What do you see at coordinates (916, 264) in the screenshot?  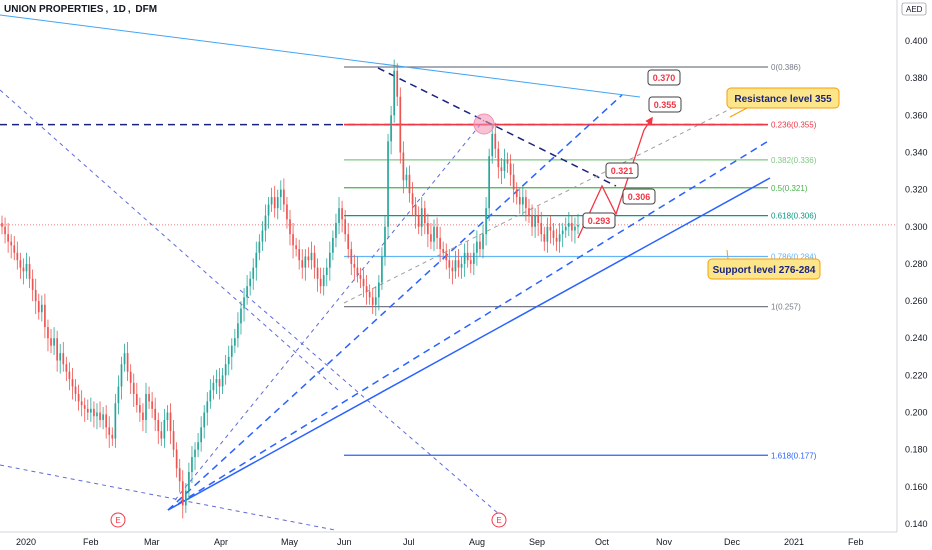 I see `y-tick-label: 0.280` at bounding box center [916, 264].